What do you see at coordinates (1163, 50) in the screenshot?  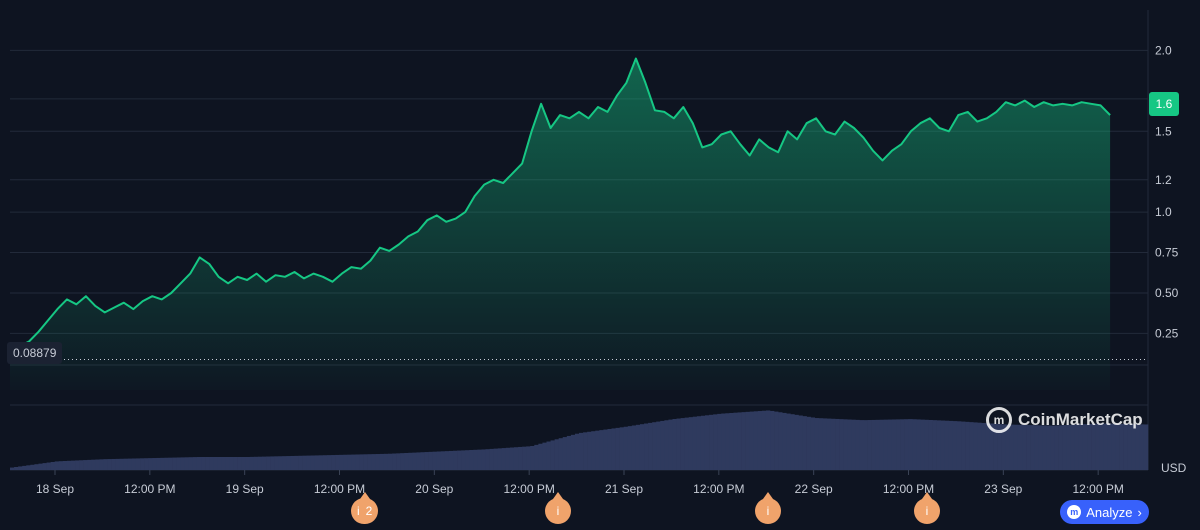 I see `y-tick-label: 2.0` at bounding box center [1163, 50].